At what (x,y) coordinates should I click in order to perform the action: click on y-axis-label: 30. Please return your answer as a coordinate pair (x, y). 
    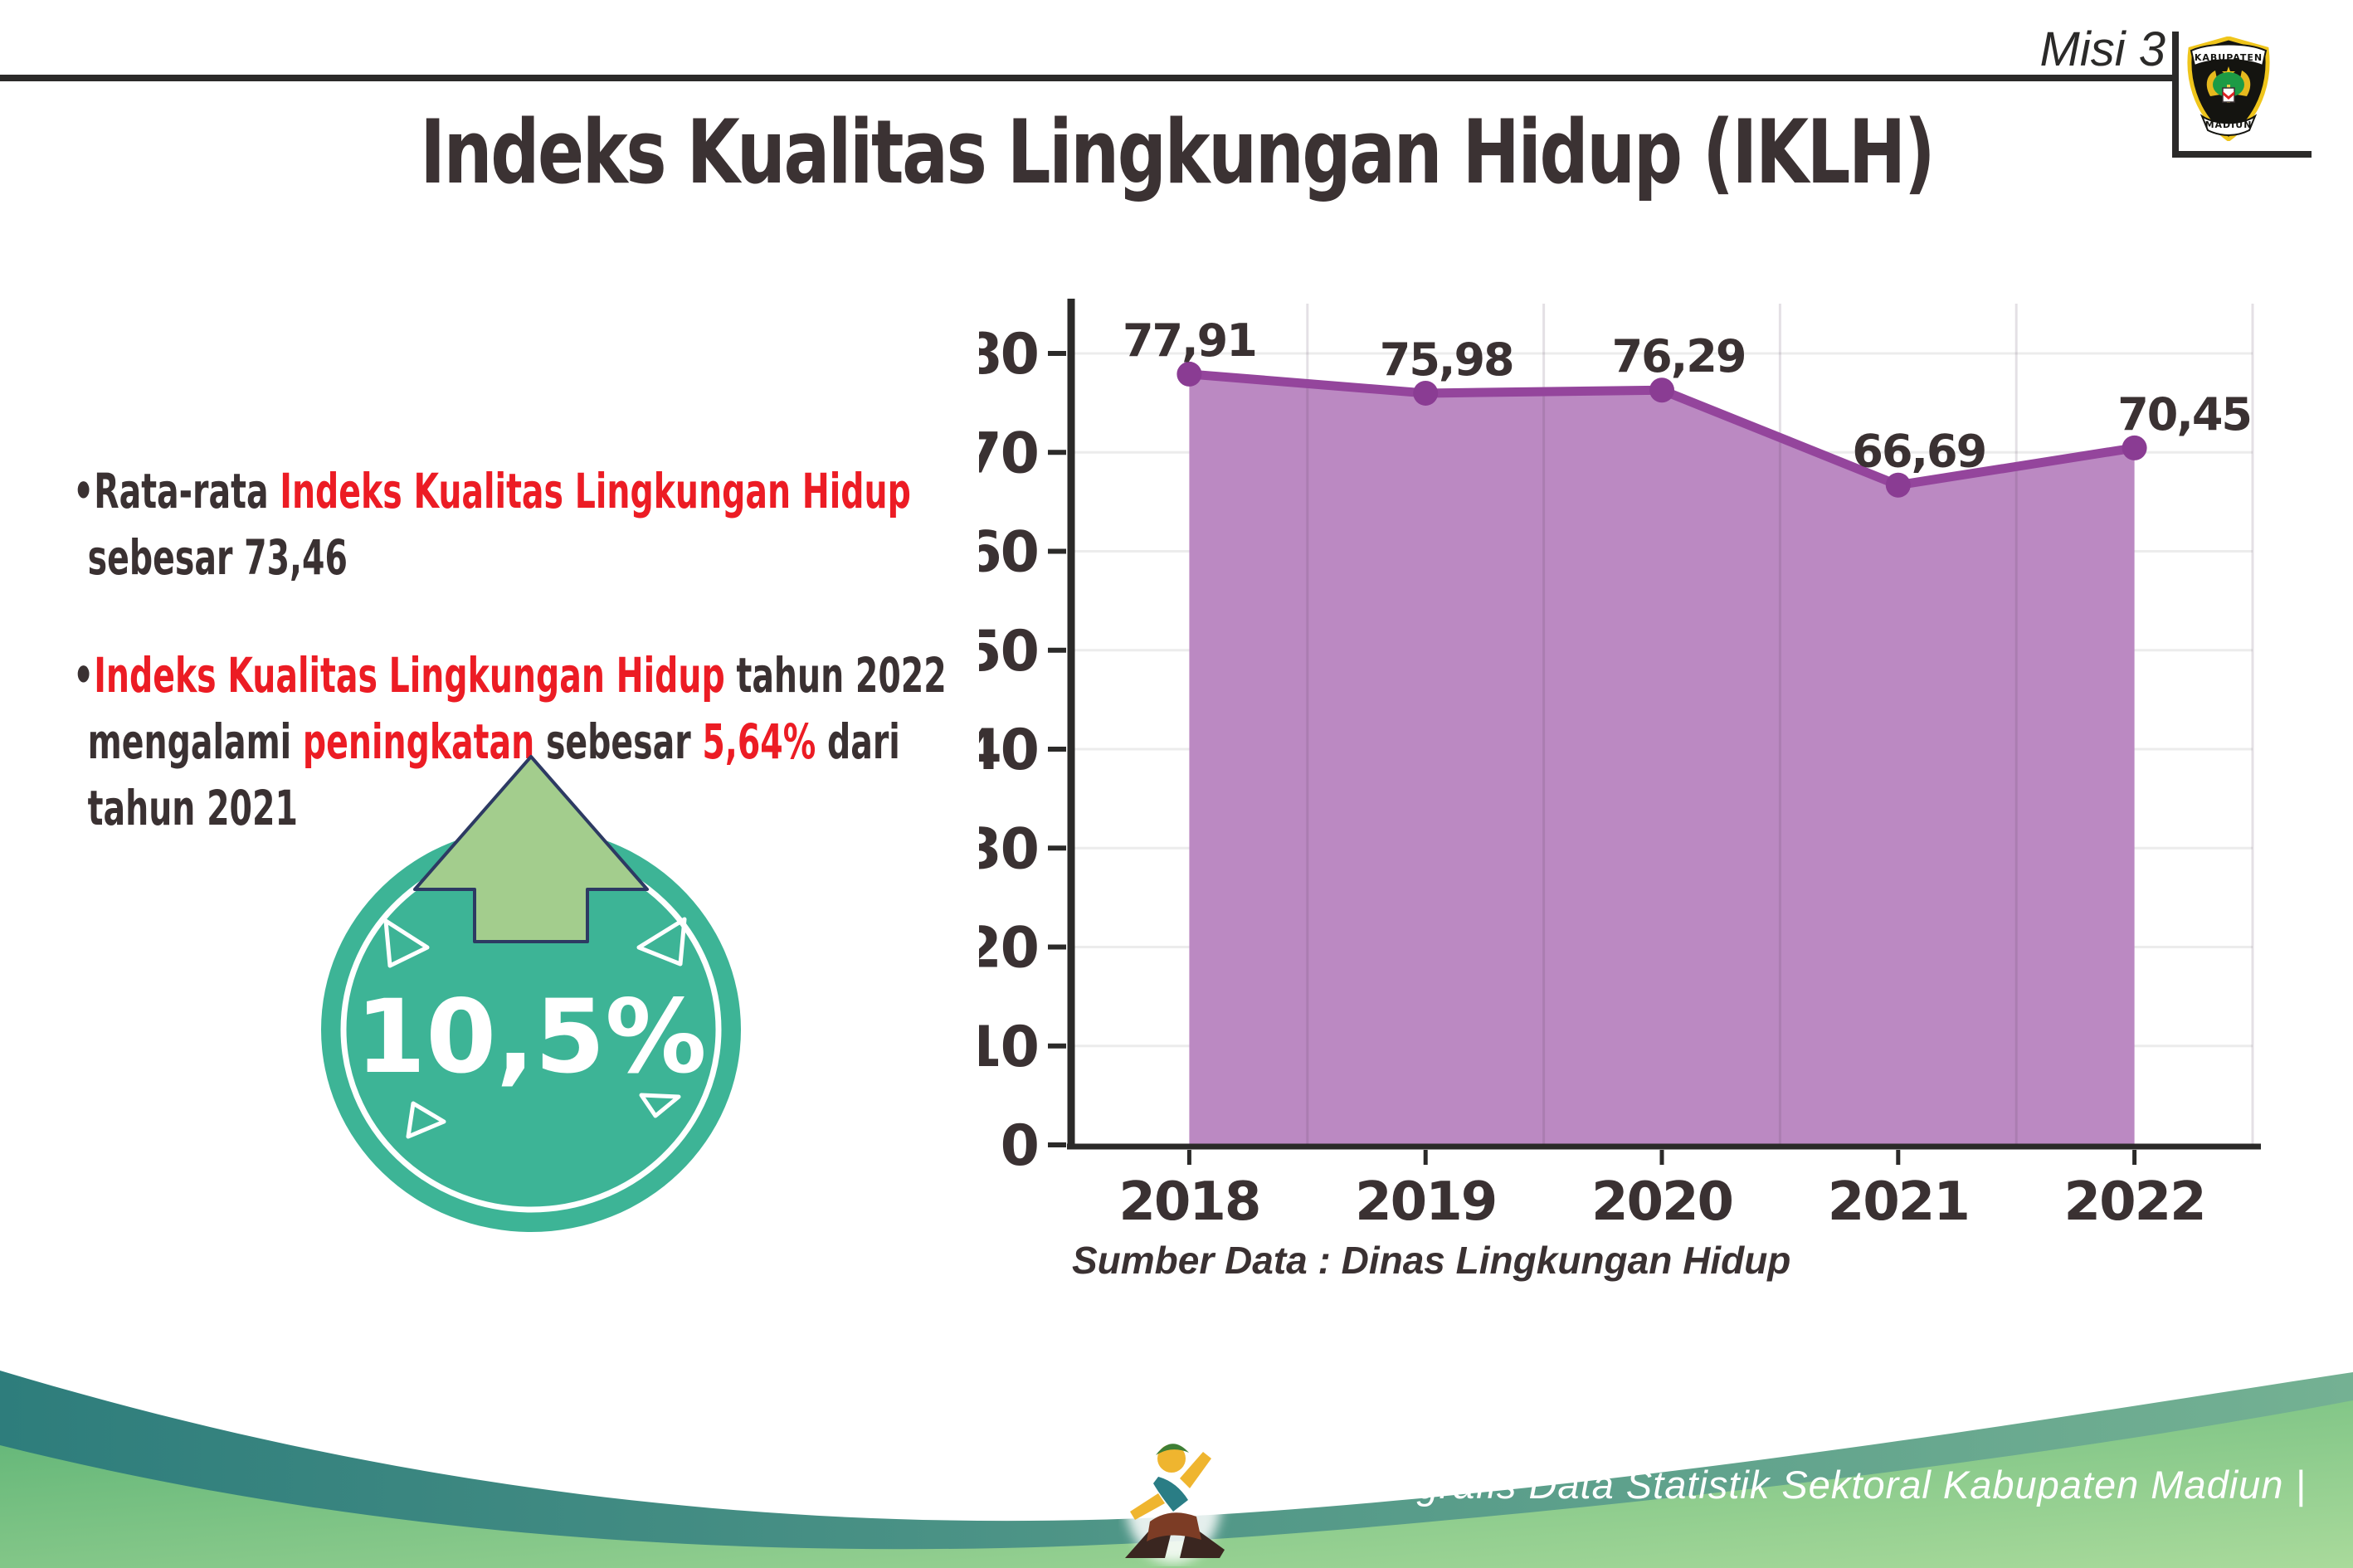
    Looking at the image, I should click on (1008, 849).